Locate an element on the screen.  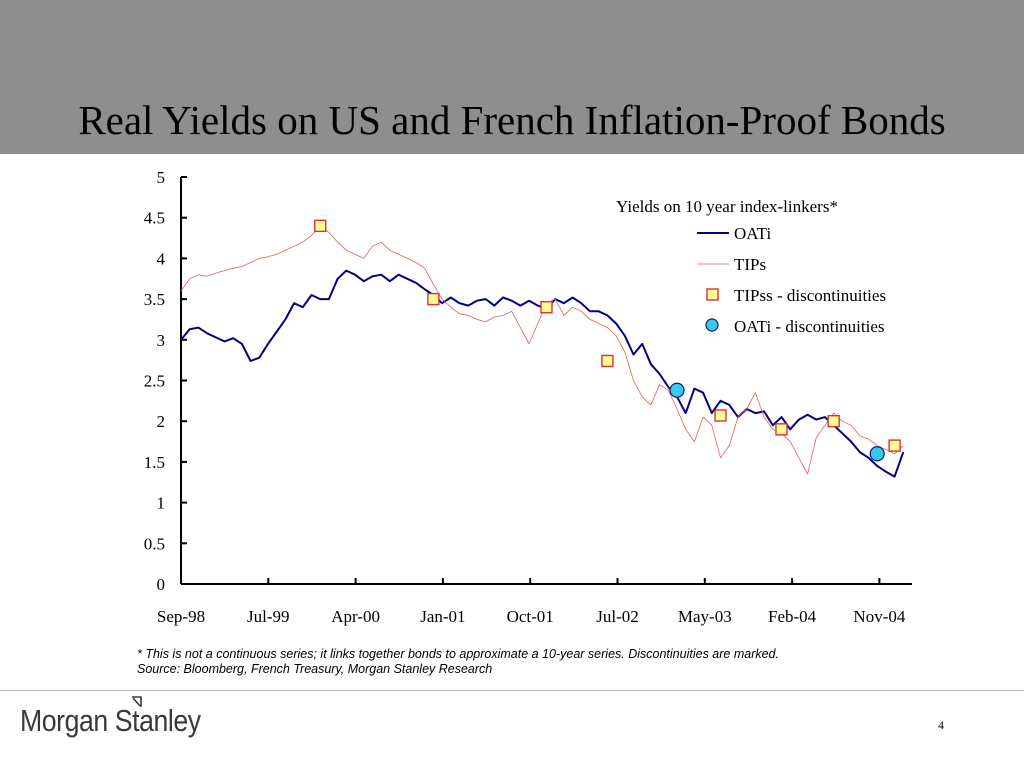
y-tick-label: 3.5 is located at coordinates (154, 299).